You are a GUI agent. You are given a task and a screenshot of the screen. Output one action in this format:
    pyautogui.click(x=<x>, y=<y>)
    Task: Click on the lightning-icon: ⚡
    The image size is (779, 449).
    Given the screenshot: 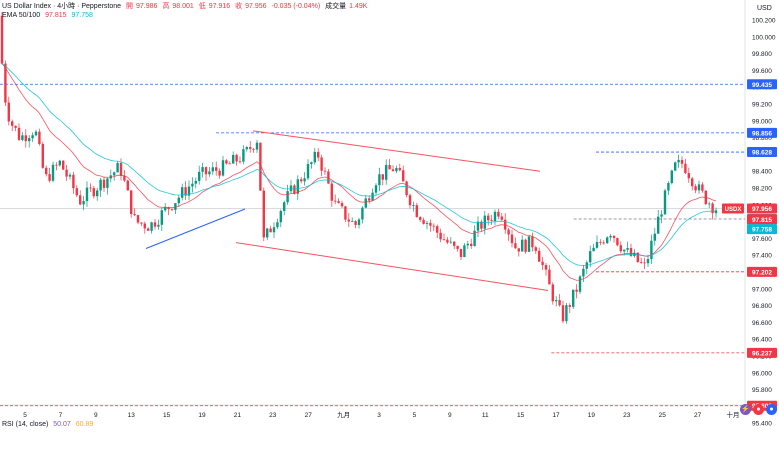 What is the action you would take?
    pyautogui.click(x=745, y=409)
    